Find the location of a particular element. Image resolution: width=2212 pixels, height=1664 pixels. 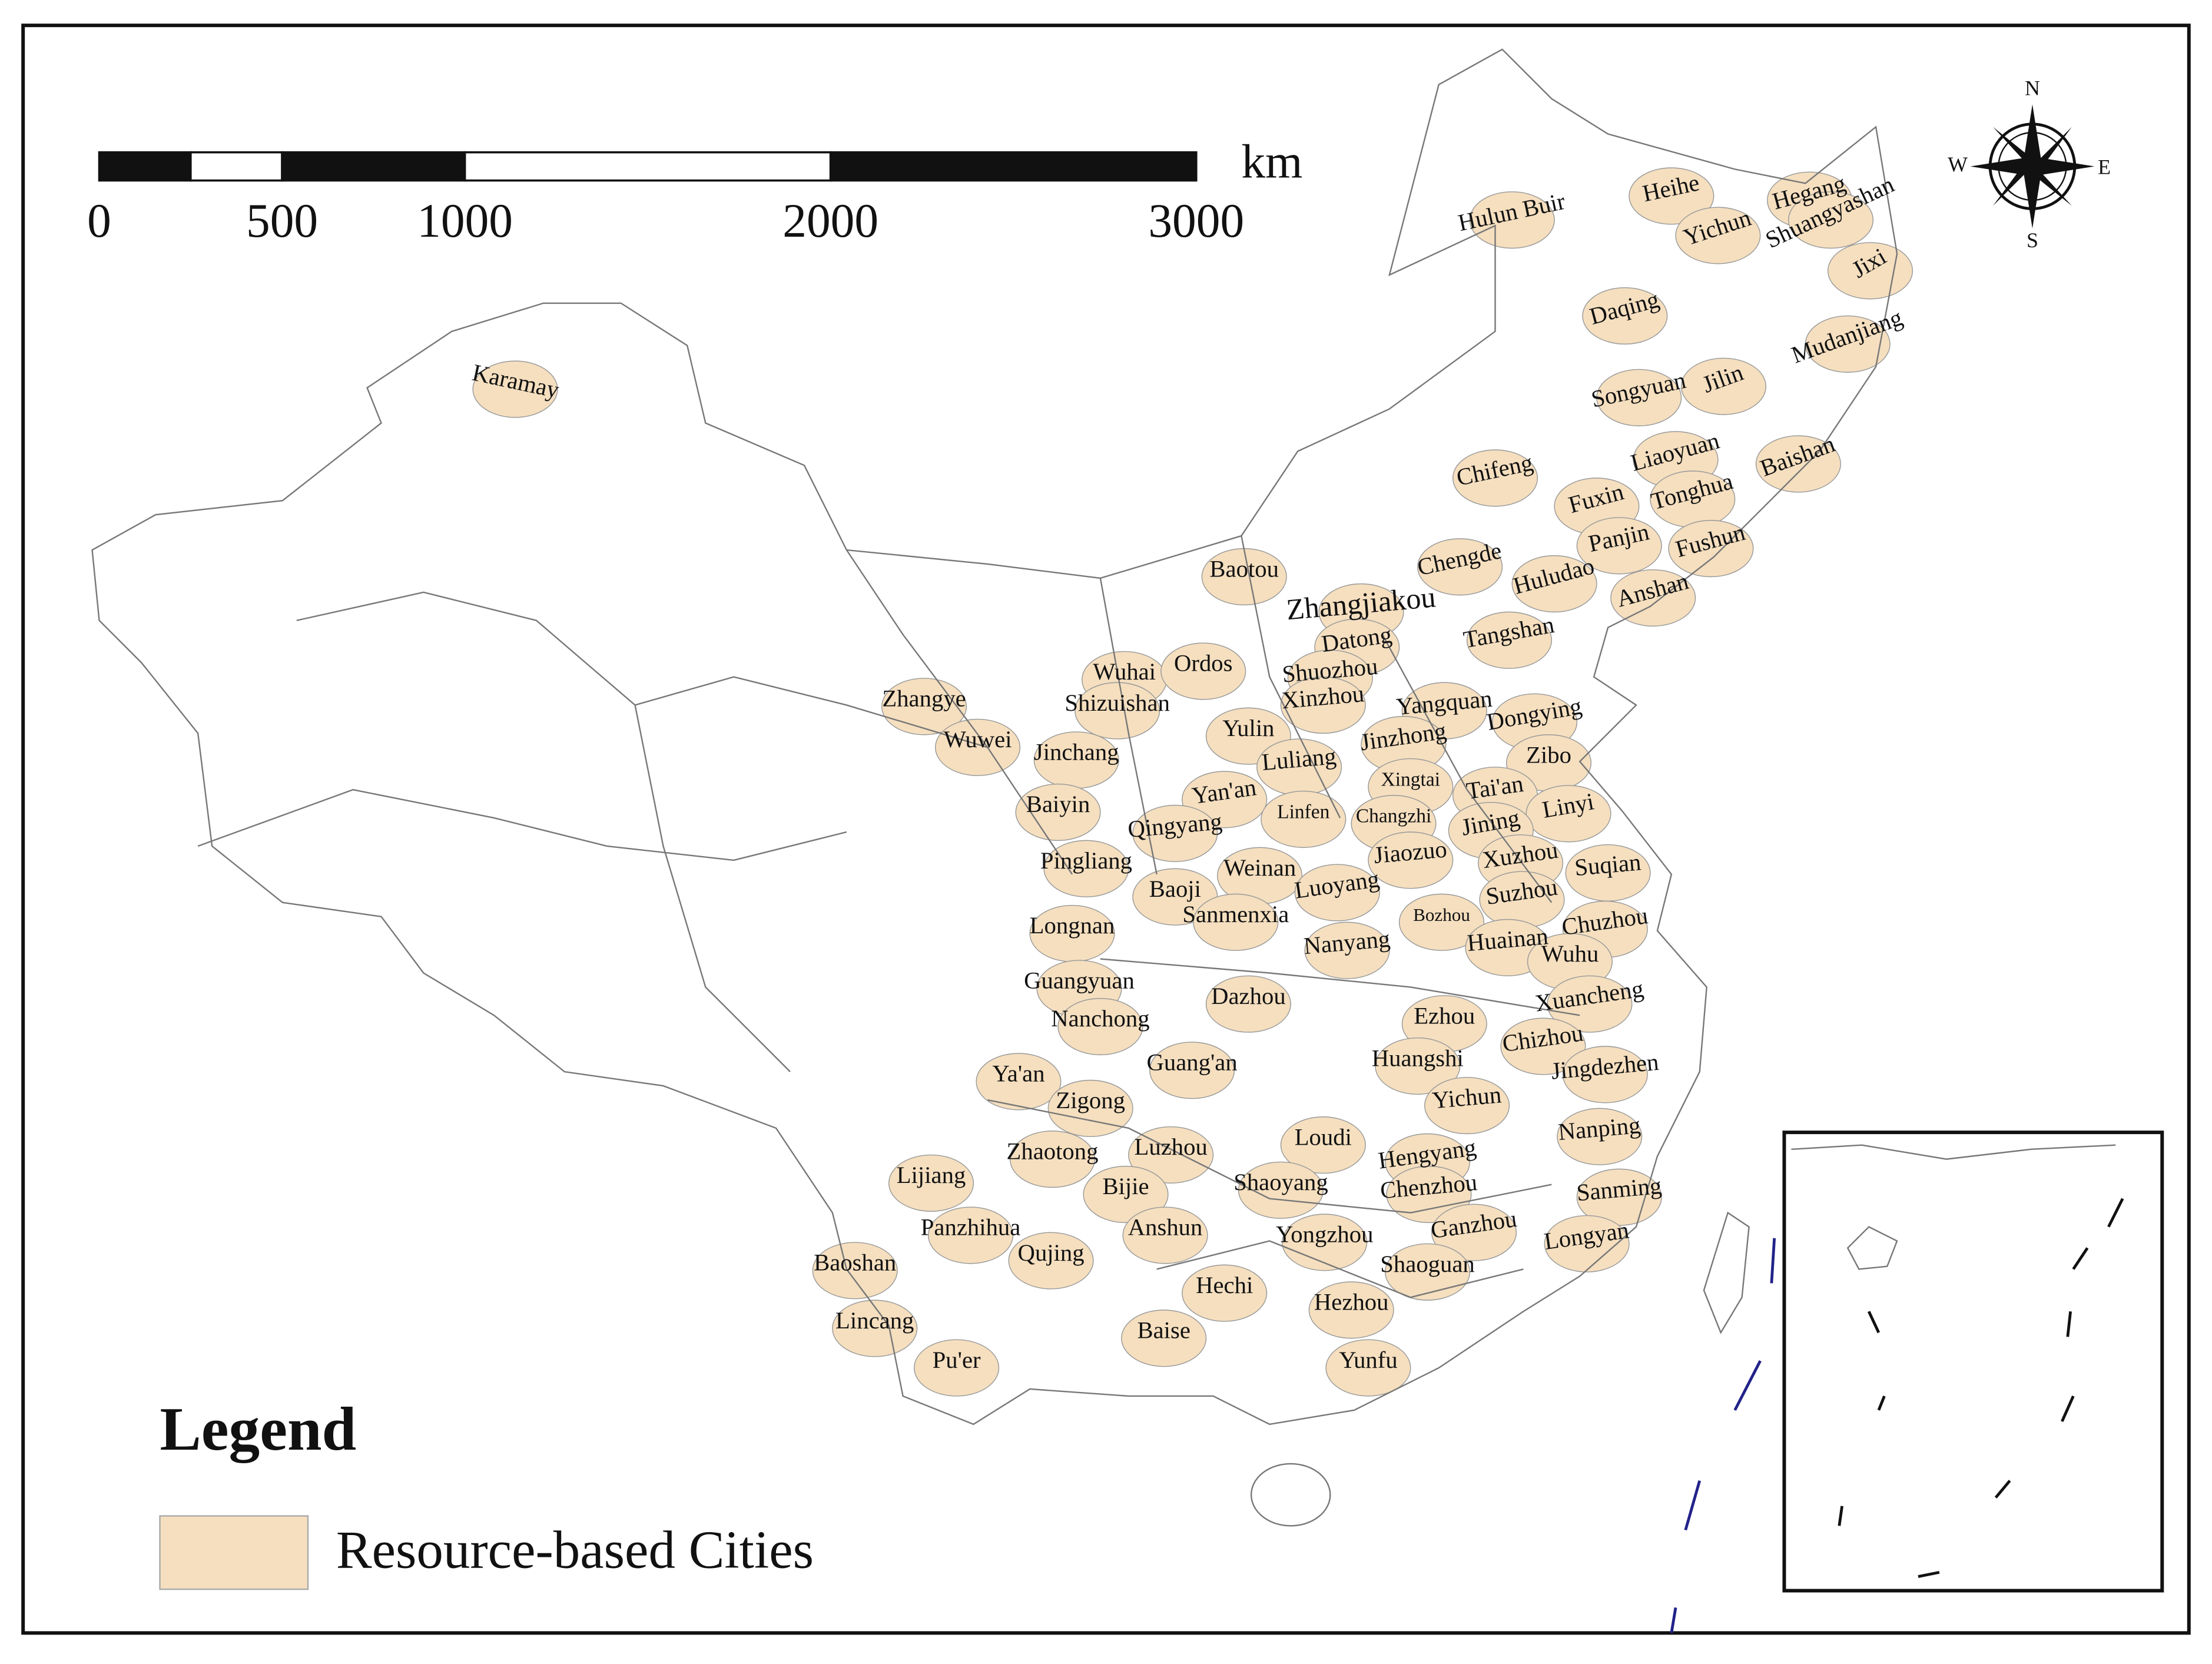

compass-south: S is located at coordinates (2032, 240).